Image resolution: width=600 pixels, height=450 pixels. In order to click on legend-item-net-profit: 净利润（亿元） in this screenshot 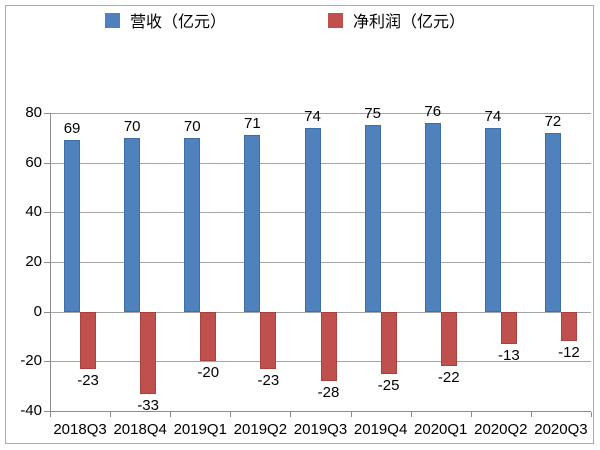, I will do `click(396, 20)`.